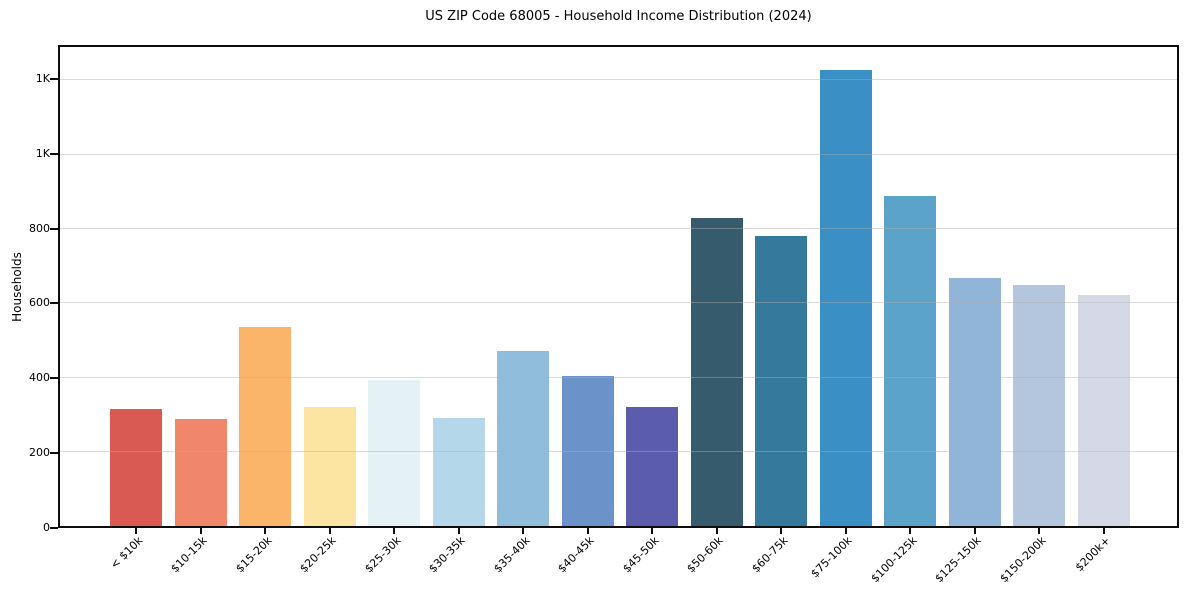 The height and width of the screenshot is (590, 1189). Describe the element at coordinates (265, 426) in the screenshot. I see `bar-$15-20k` at that location.